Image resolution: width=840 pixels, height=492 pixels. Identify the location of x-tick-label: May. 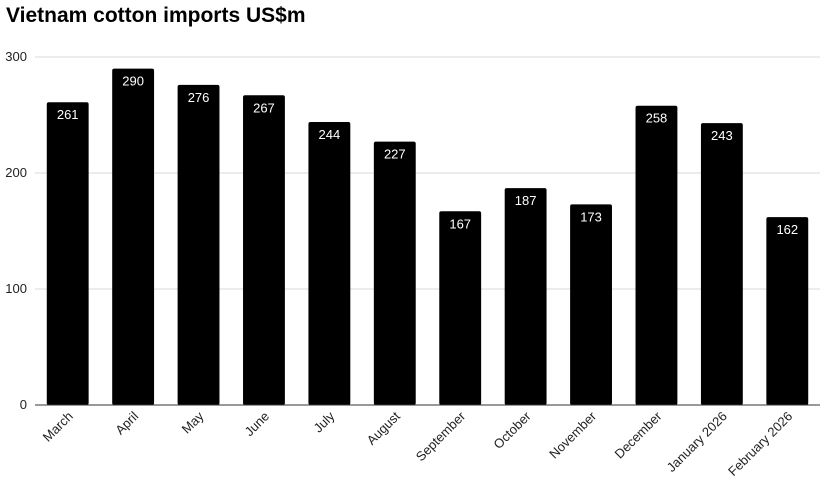
(193, 422).